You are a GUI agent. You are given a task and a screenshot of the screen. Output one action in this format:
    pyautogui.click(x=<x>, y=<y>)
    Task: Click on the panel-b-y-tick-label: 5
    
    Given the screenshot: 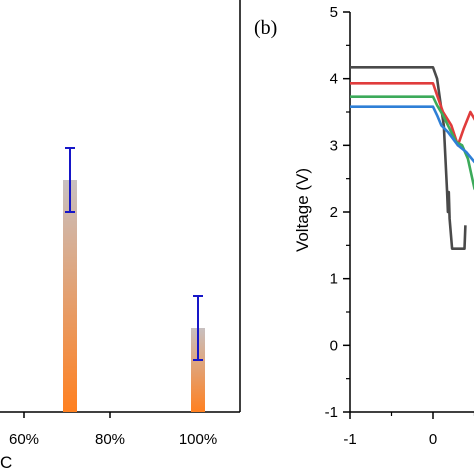 What is the action you would take?
    pyautogui.click(x=334, y=12)
    